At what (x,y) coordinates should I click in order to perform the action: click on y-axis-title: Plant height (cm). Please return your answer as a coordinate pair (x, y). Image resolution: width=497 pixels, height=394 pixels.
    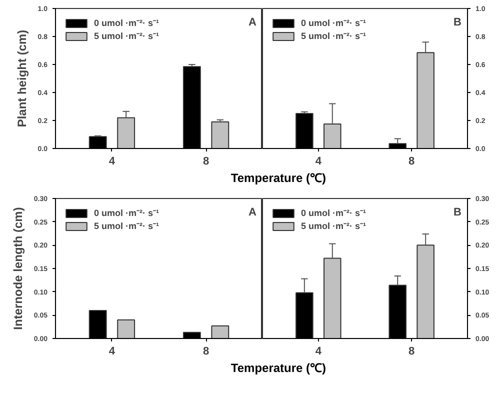
    Looking at the image, I should click on (21, 79).